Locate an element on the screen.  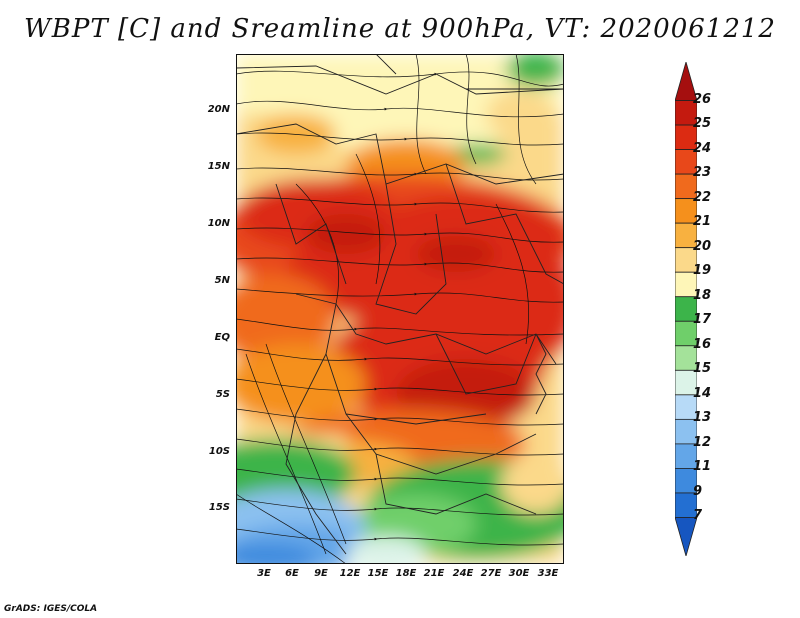
colorbar is located at coordinates (686, 309).